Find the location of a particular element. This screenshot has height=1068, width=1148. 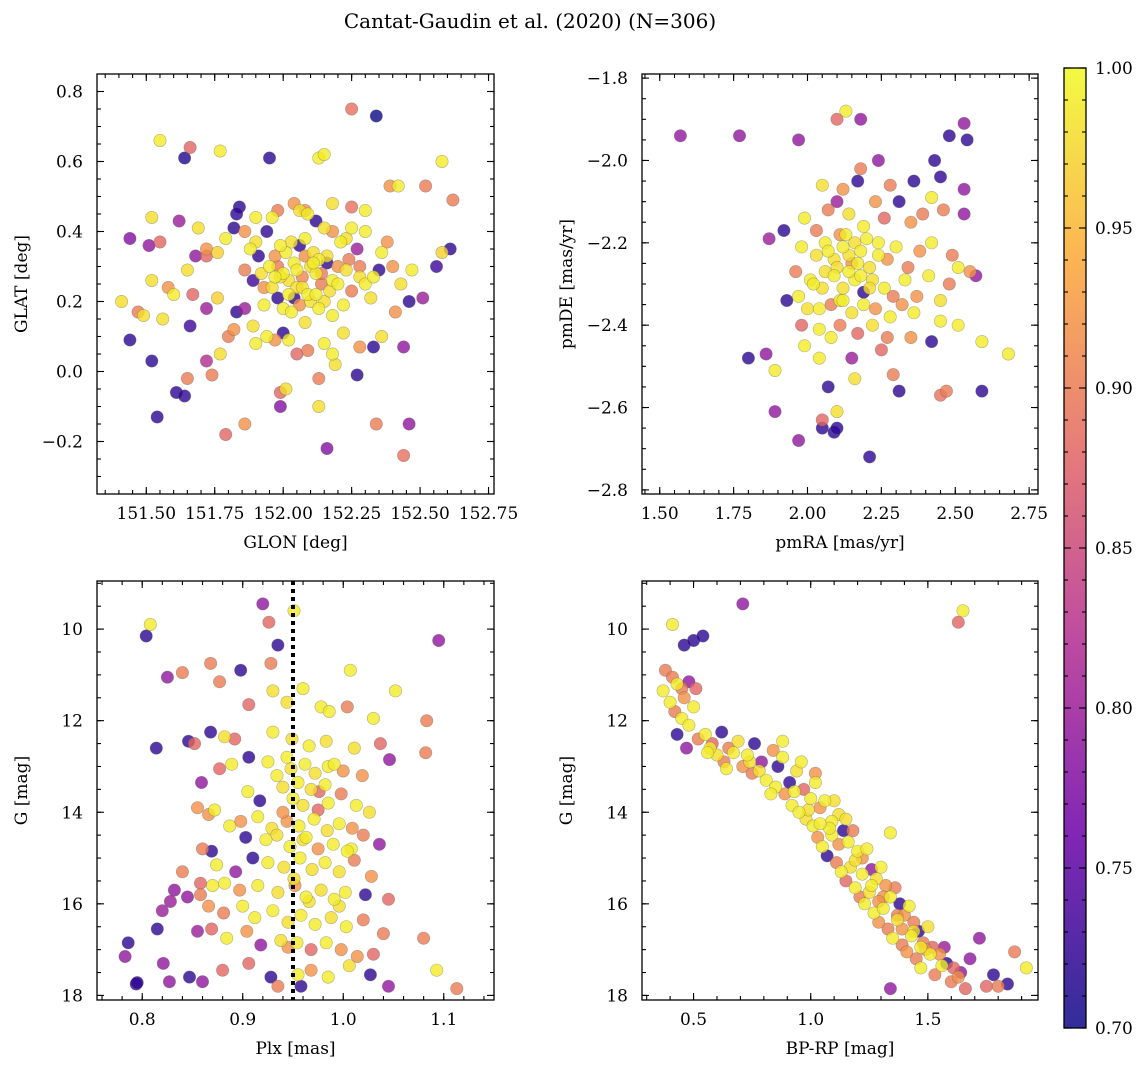

y-axis-label: pmDE [mas/yr] is located at coordinates (567, 284).